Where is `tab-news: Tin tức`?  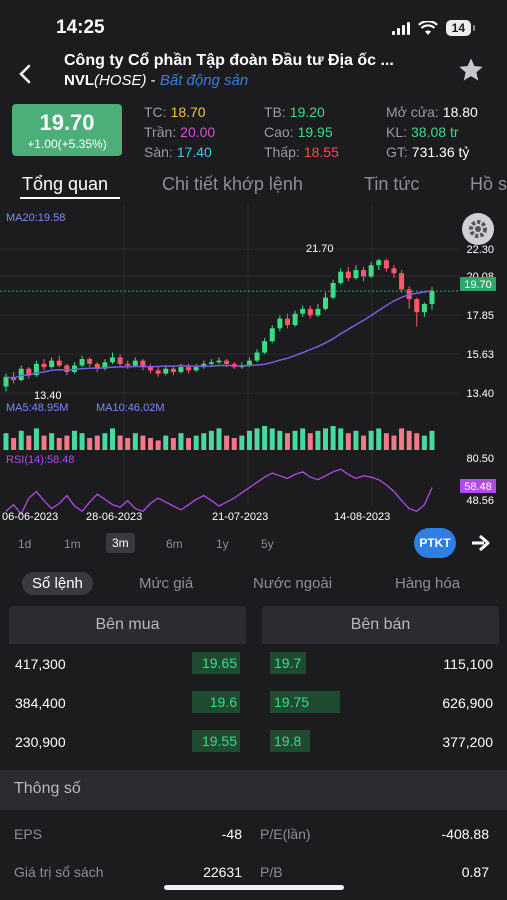
tab-news: Tin tức is located at coordinates (392, 184).